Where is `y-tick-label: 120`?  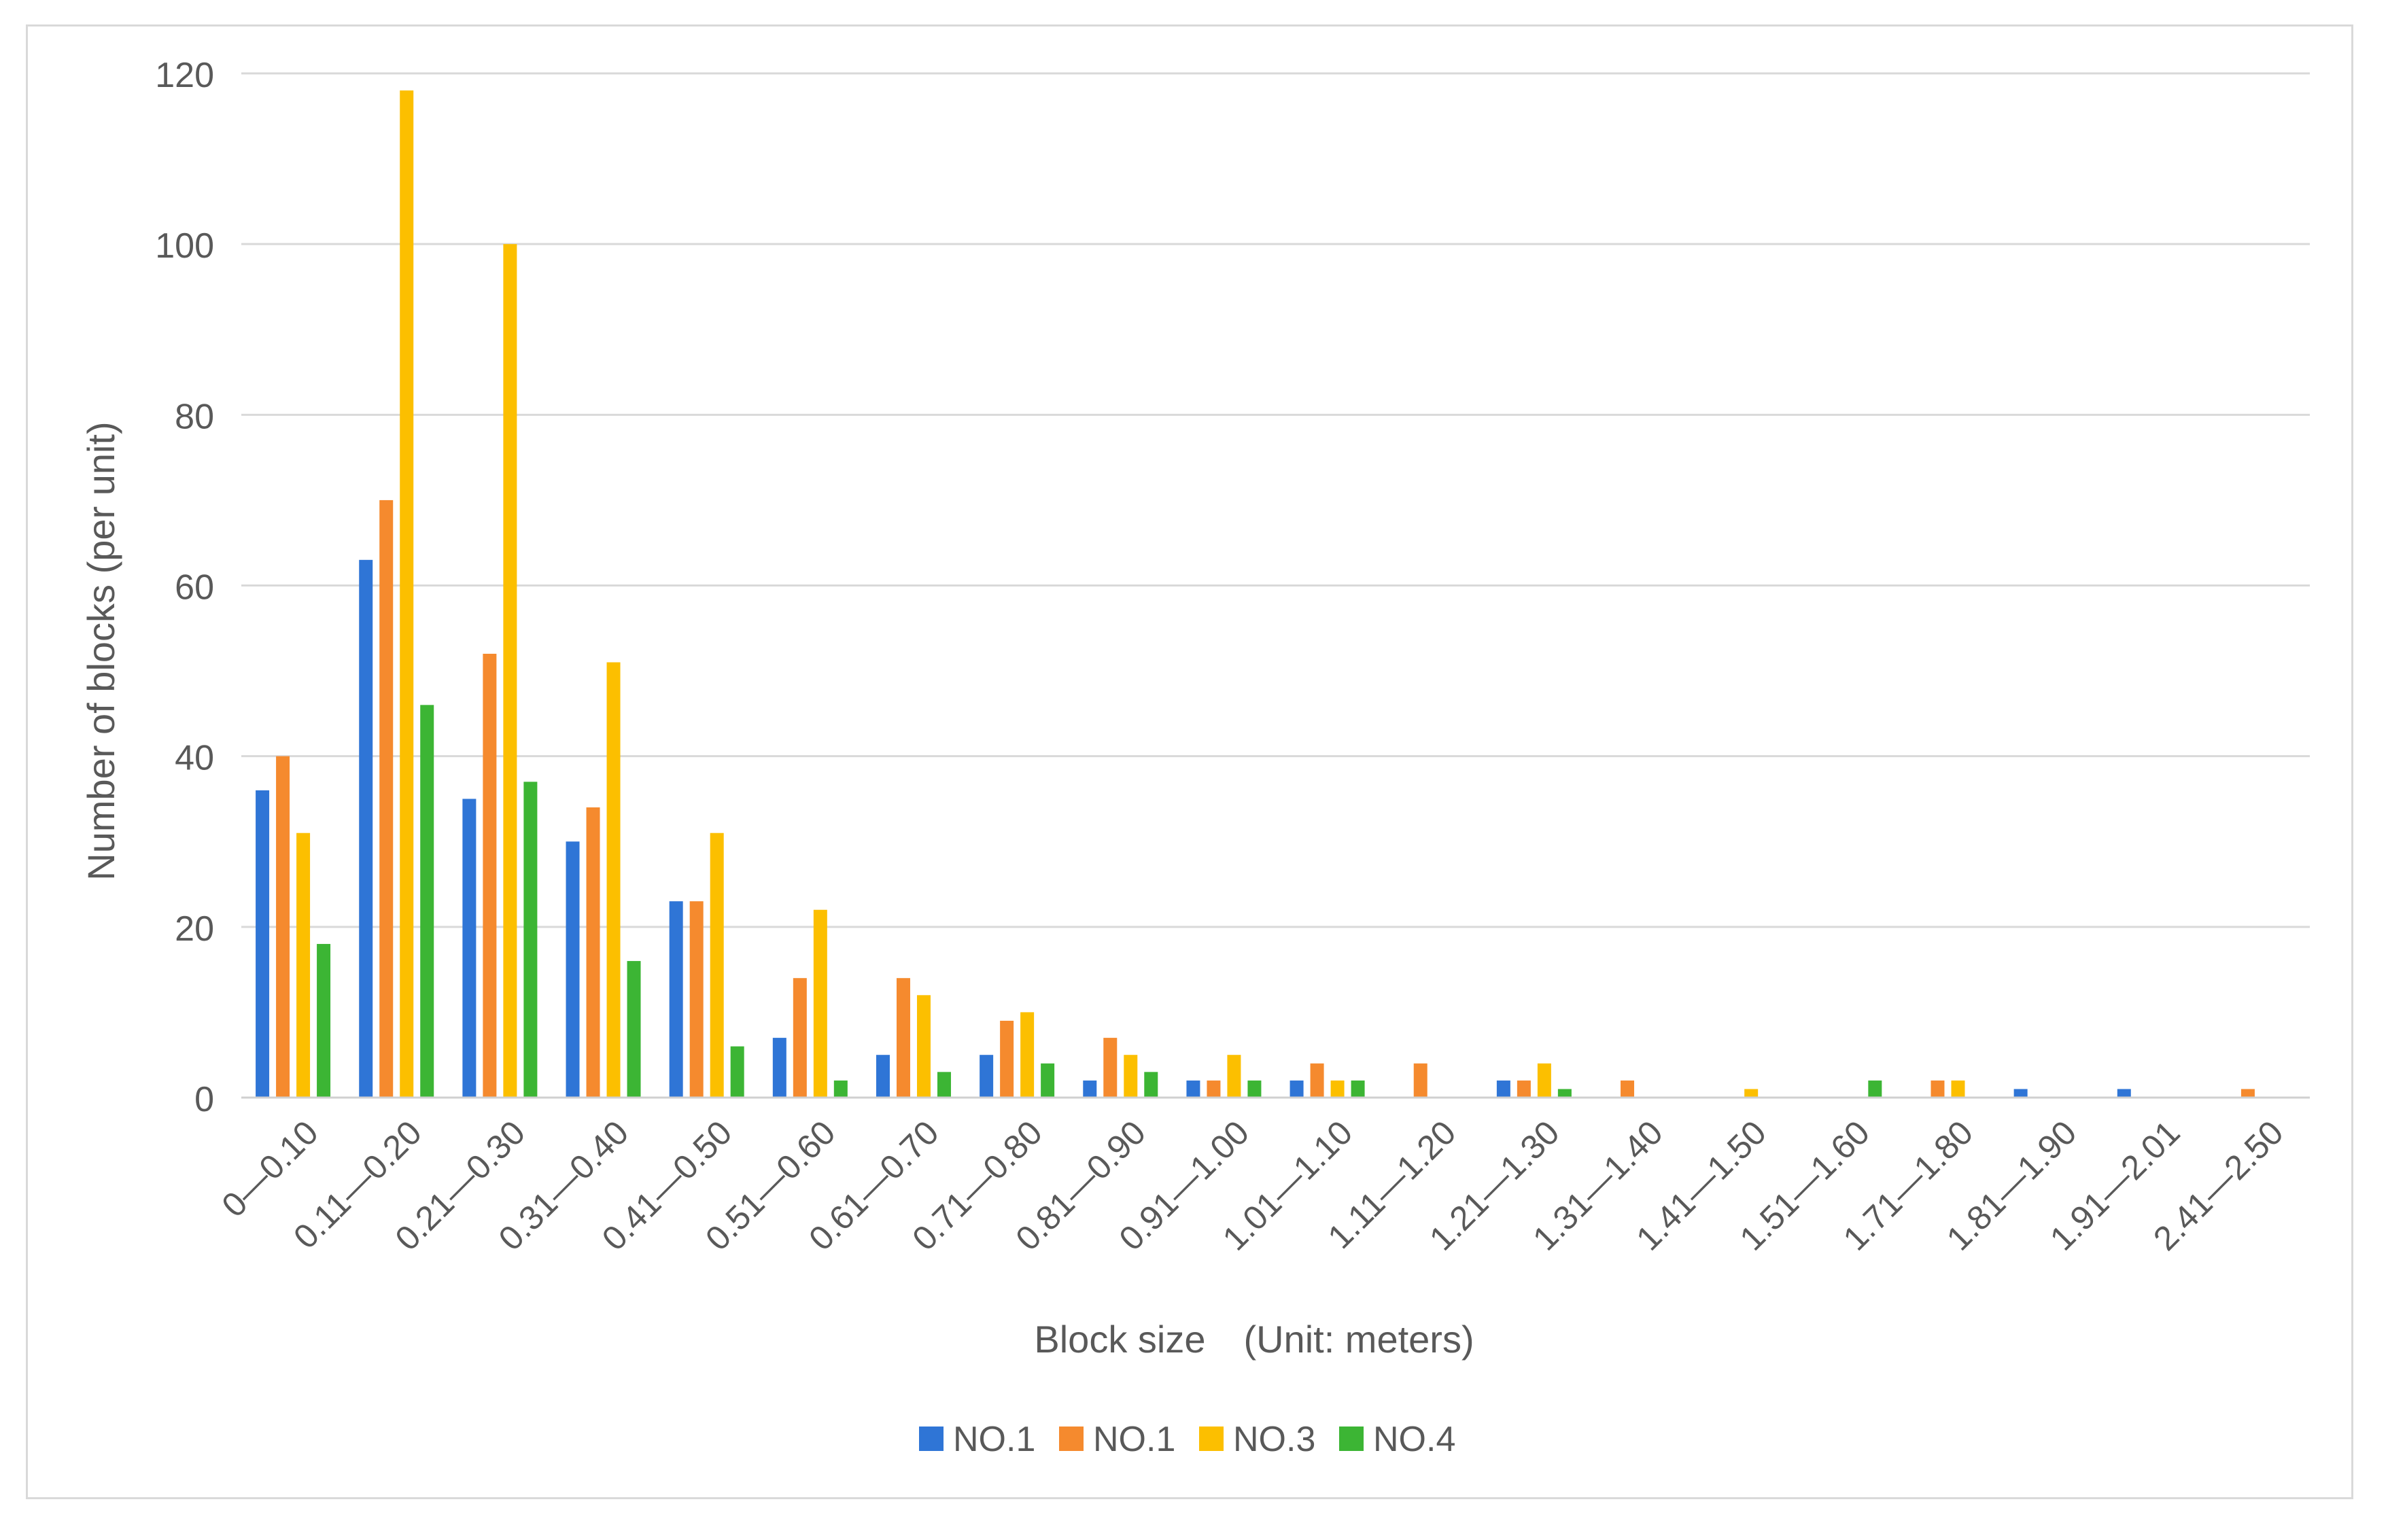 y-tick-label: 120 is located at coordinates (185, 76).